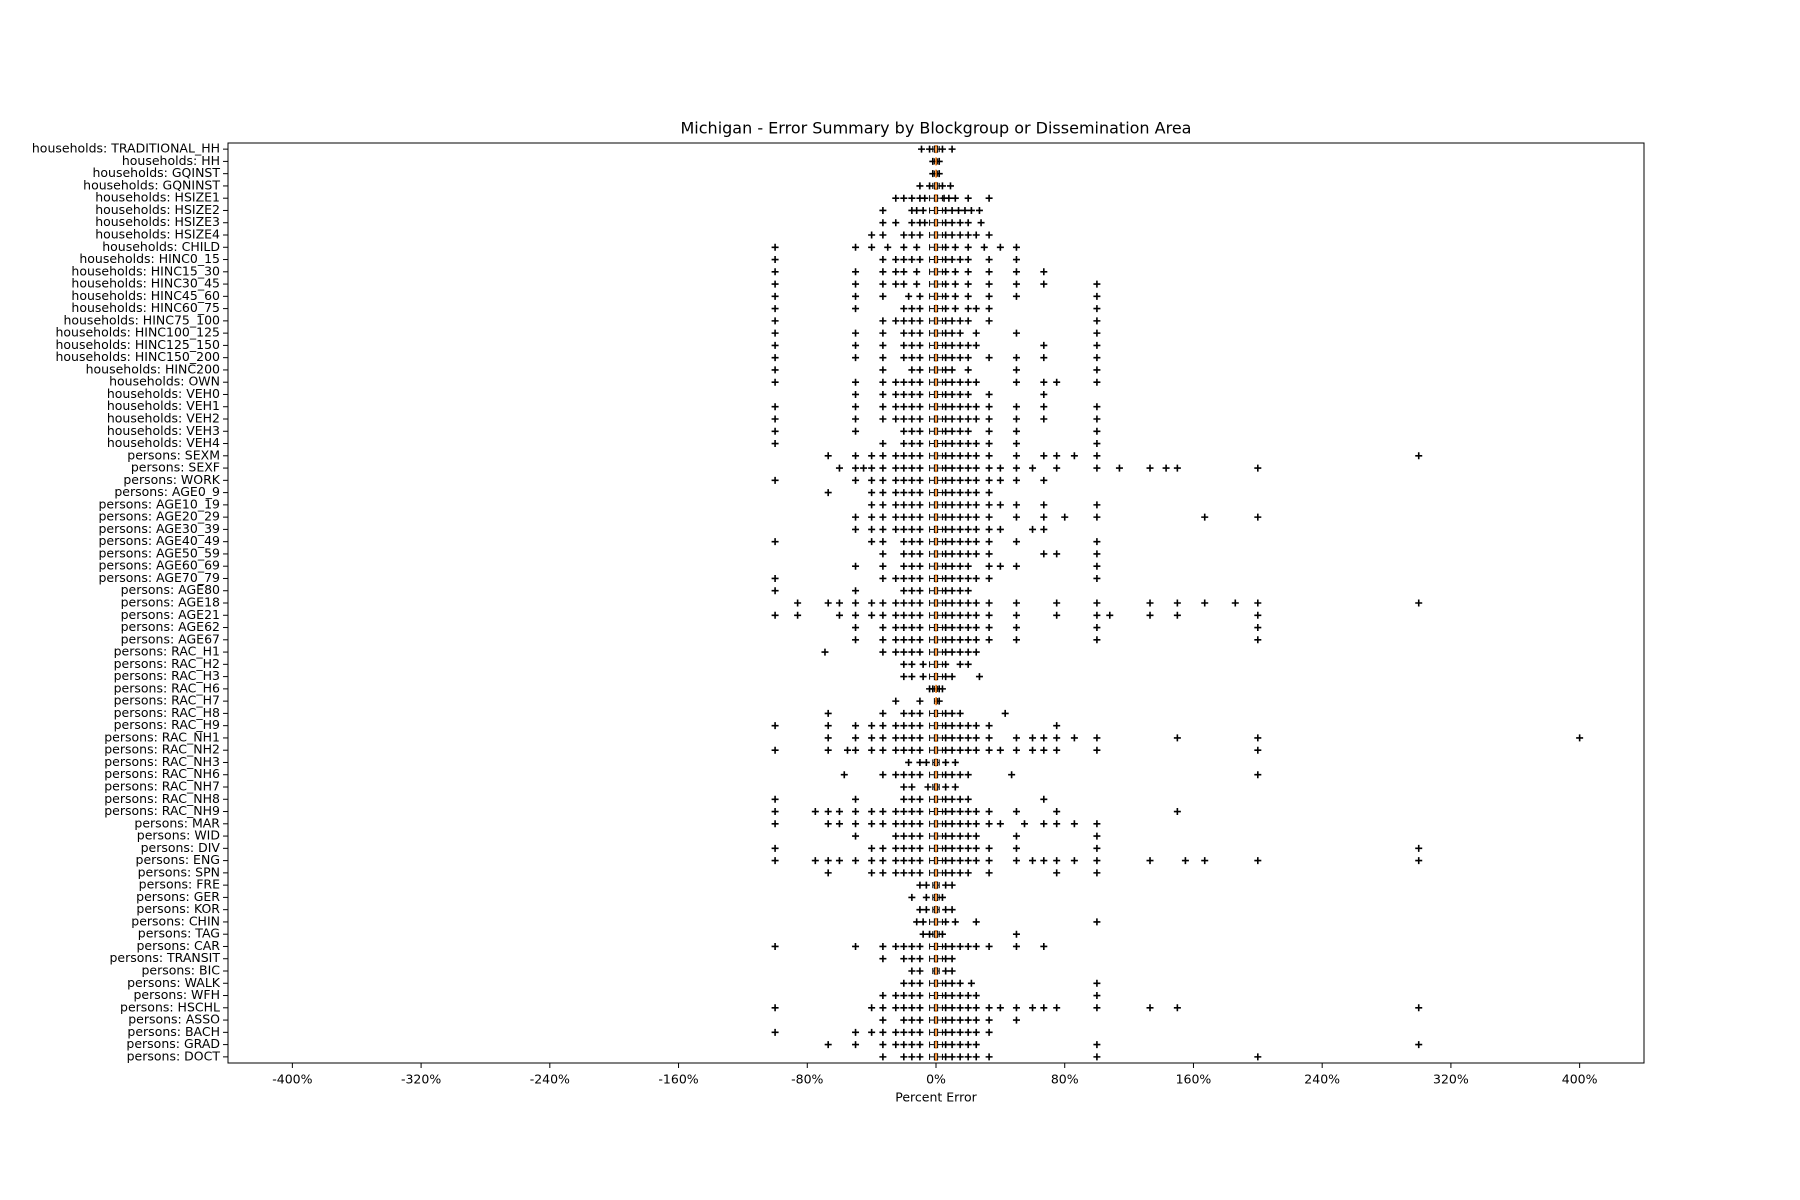  What do you see at coordinates (137, 356) in the screenshot?
I see `y-tick-label: households: HINC150_200` at bounding box center [137, 356].